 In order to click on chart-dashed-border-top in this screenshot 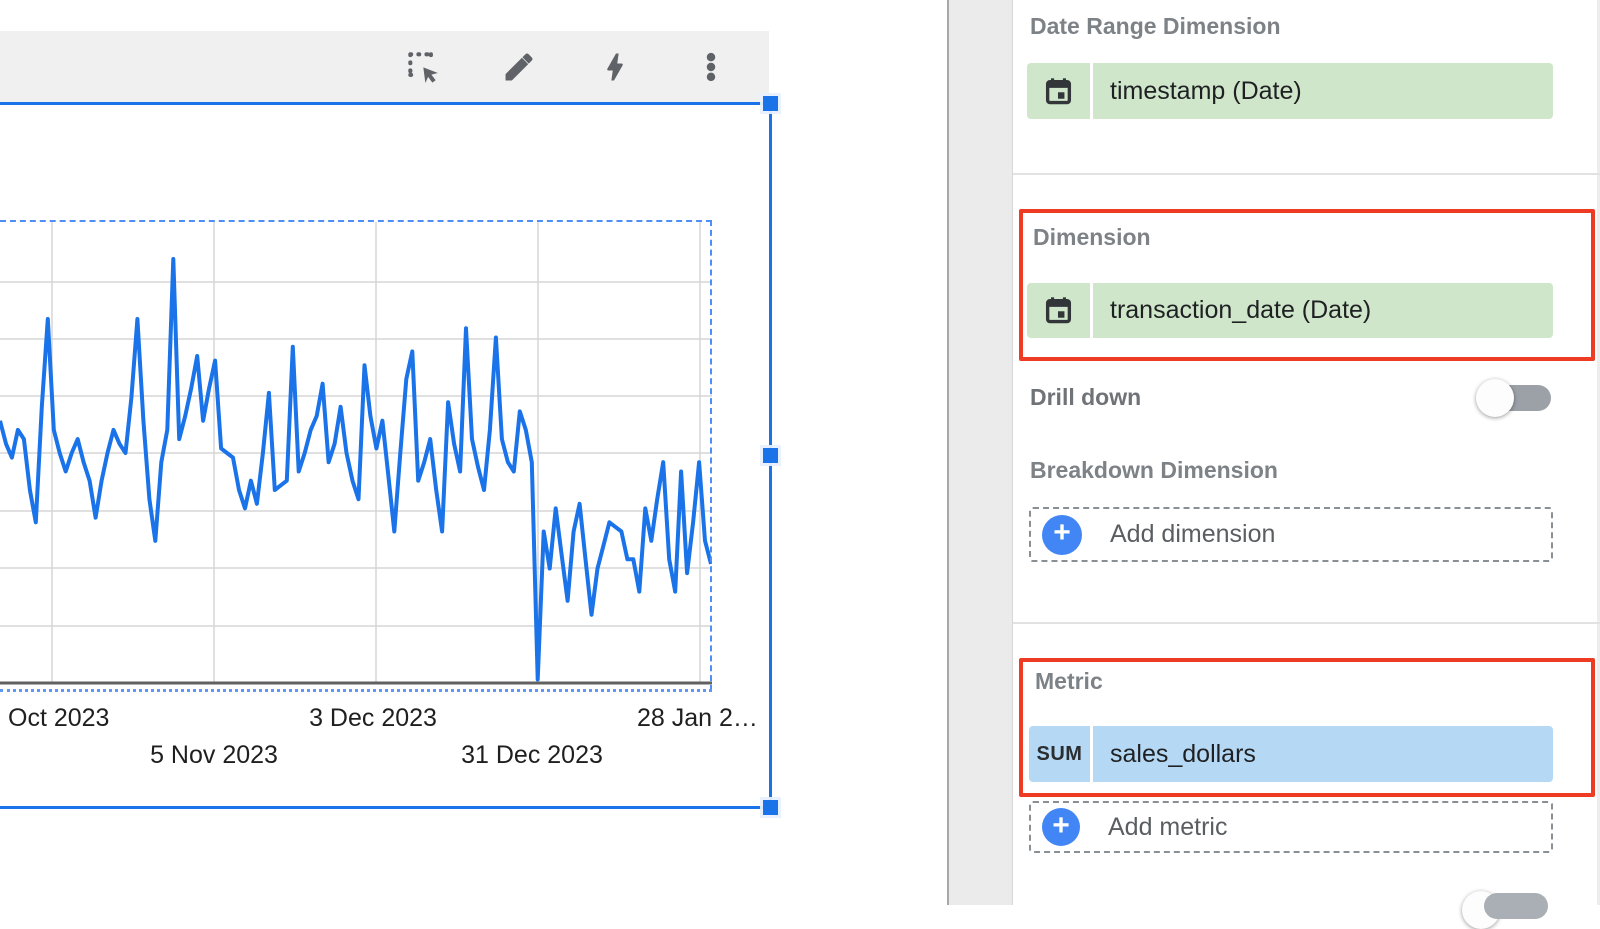, I will do `click(356, 221)`.